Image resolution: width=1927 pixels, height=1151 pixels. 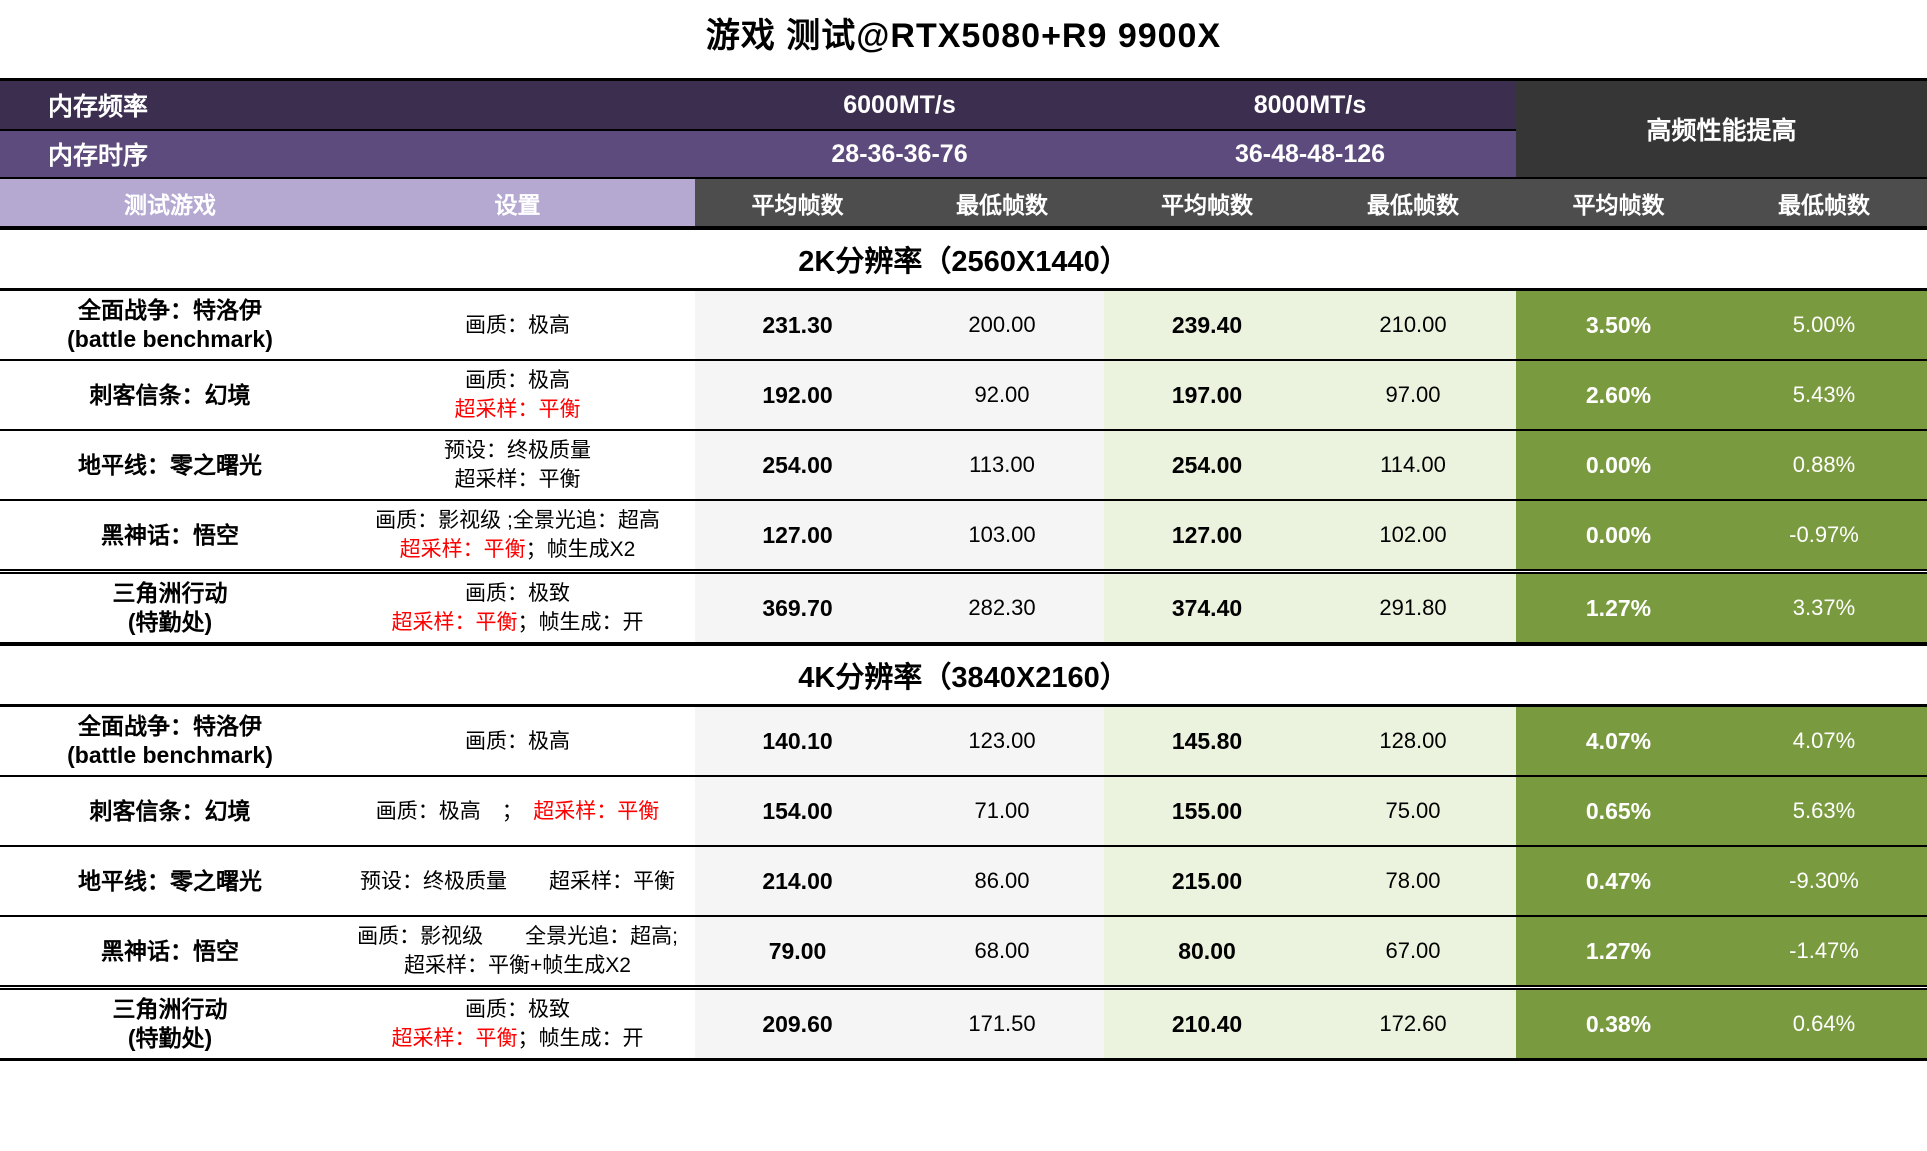 I want to click on min-gain-cell: 5.63%, so click(x=1824, y=811).